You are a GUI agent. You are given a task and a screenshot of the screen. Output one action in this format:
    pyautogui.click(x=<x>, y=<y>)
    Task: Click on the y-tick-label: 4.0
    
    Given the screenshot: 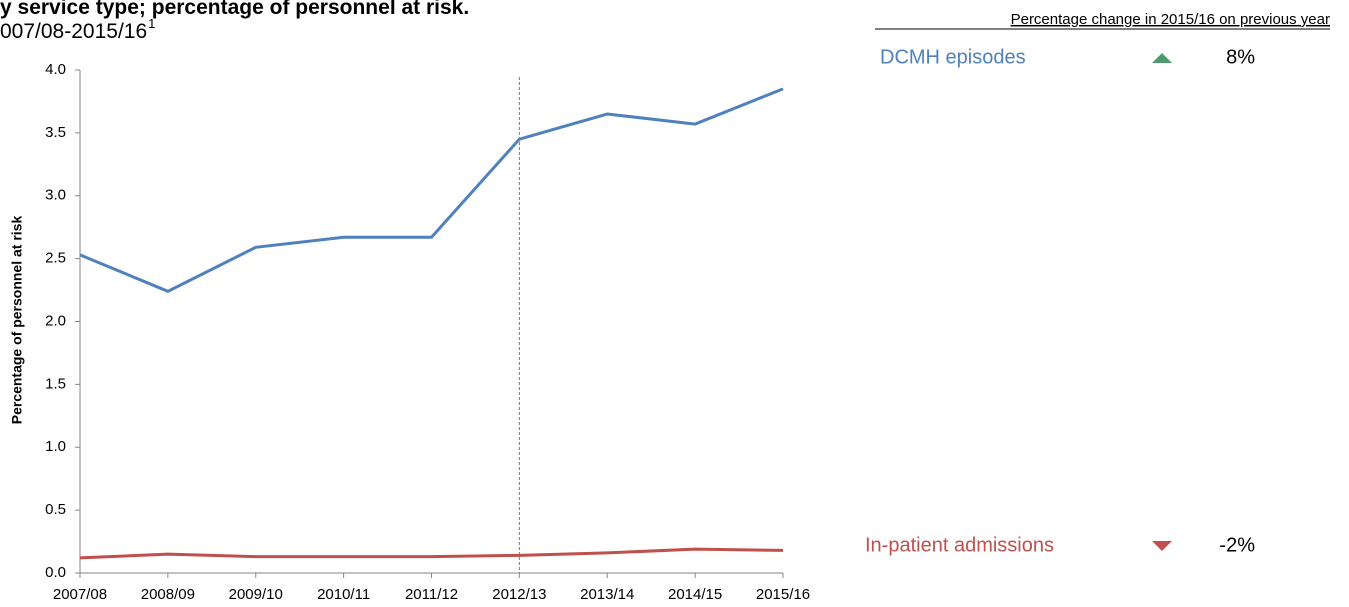 What is the action you would take?
    pyautogui.click(x=55, y=69)
    